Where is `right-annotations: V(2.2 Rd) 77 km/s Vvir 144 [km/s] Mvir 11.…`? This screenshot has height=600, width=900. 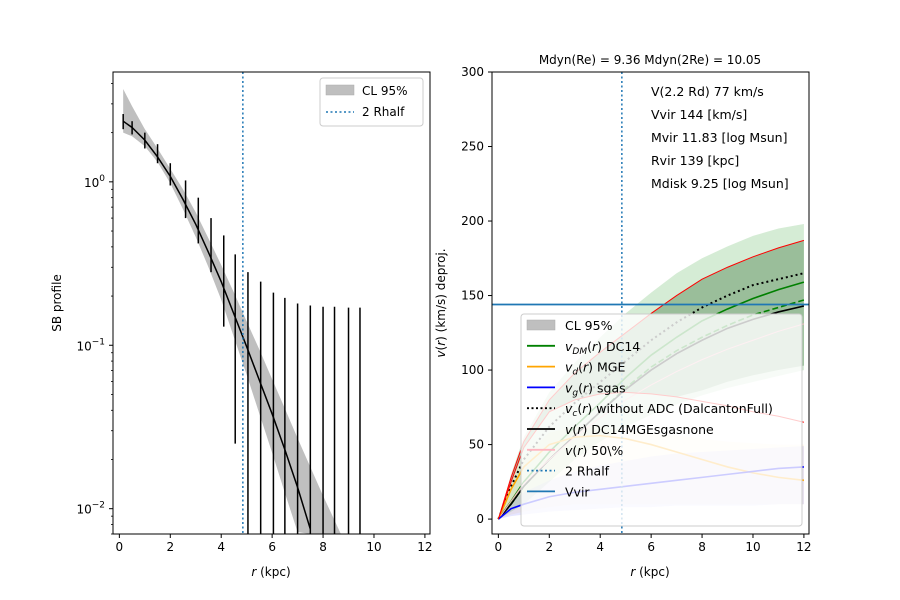 right-annotations: V(2.2 Rd) 77 km/s Vvir 144 [km/s] Mvir 11.… is located at coordinates (720, 137).